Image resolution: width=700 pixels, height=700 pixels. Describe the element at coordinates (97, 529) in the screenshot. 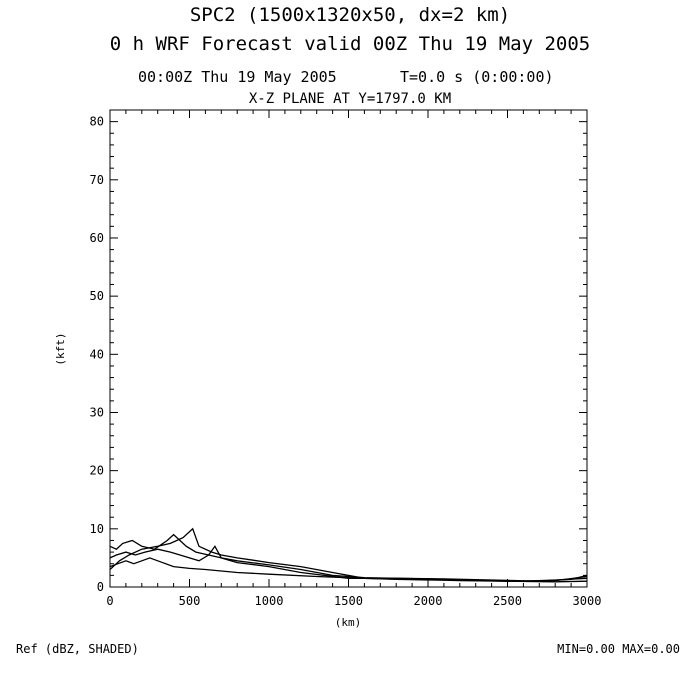

I see `y-tick-label: 10` at that location.